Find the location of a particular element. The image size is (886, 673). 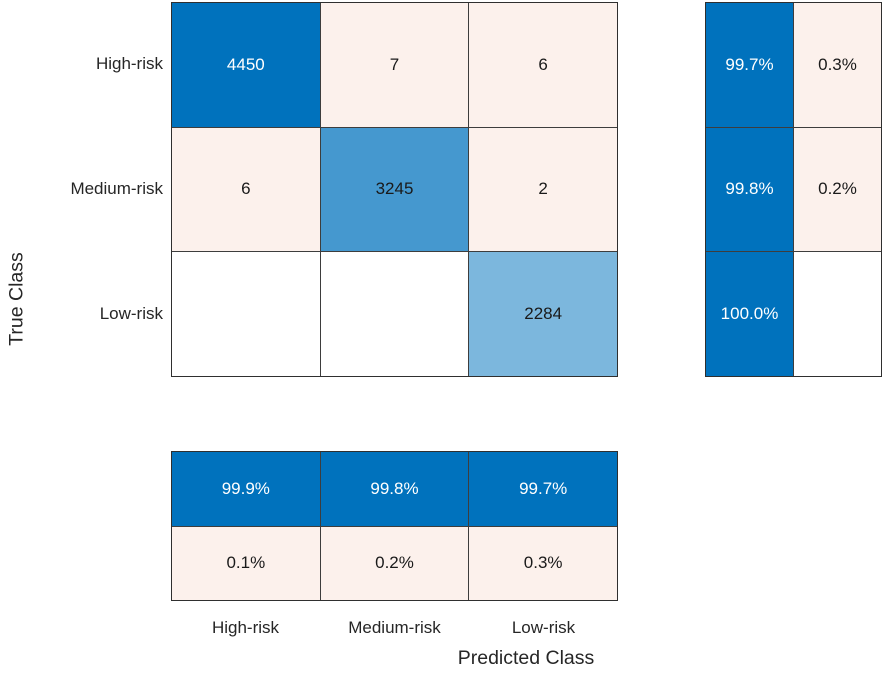

x-tick-high-risk: High-risk is located at coordinates (245, 627).